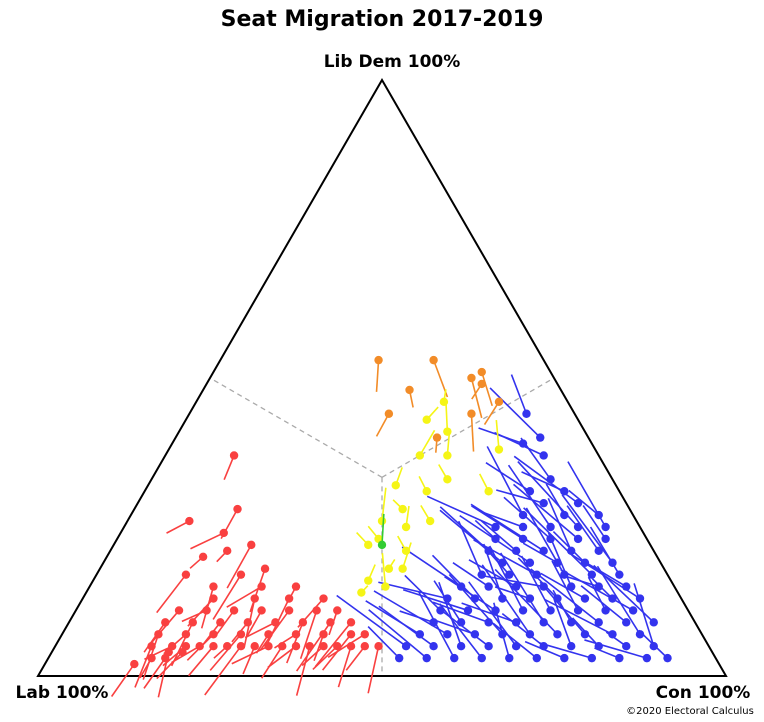 Image resolution: width=764 pixels, height=722 pixels. What do you see at coordinates (377, 376) in the screenshot?
I see `seat-path-ld` at bounding box center [377, 376].